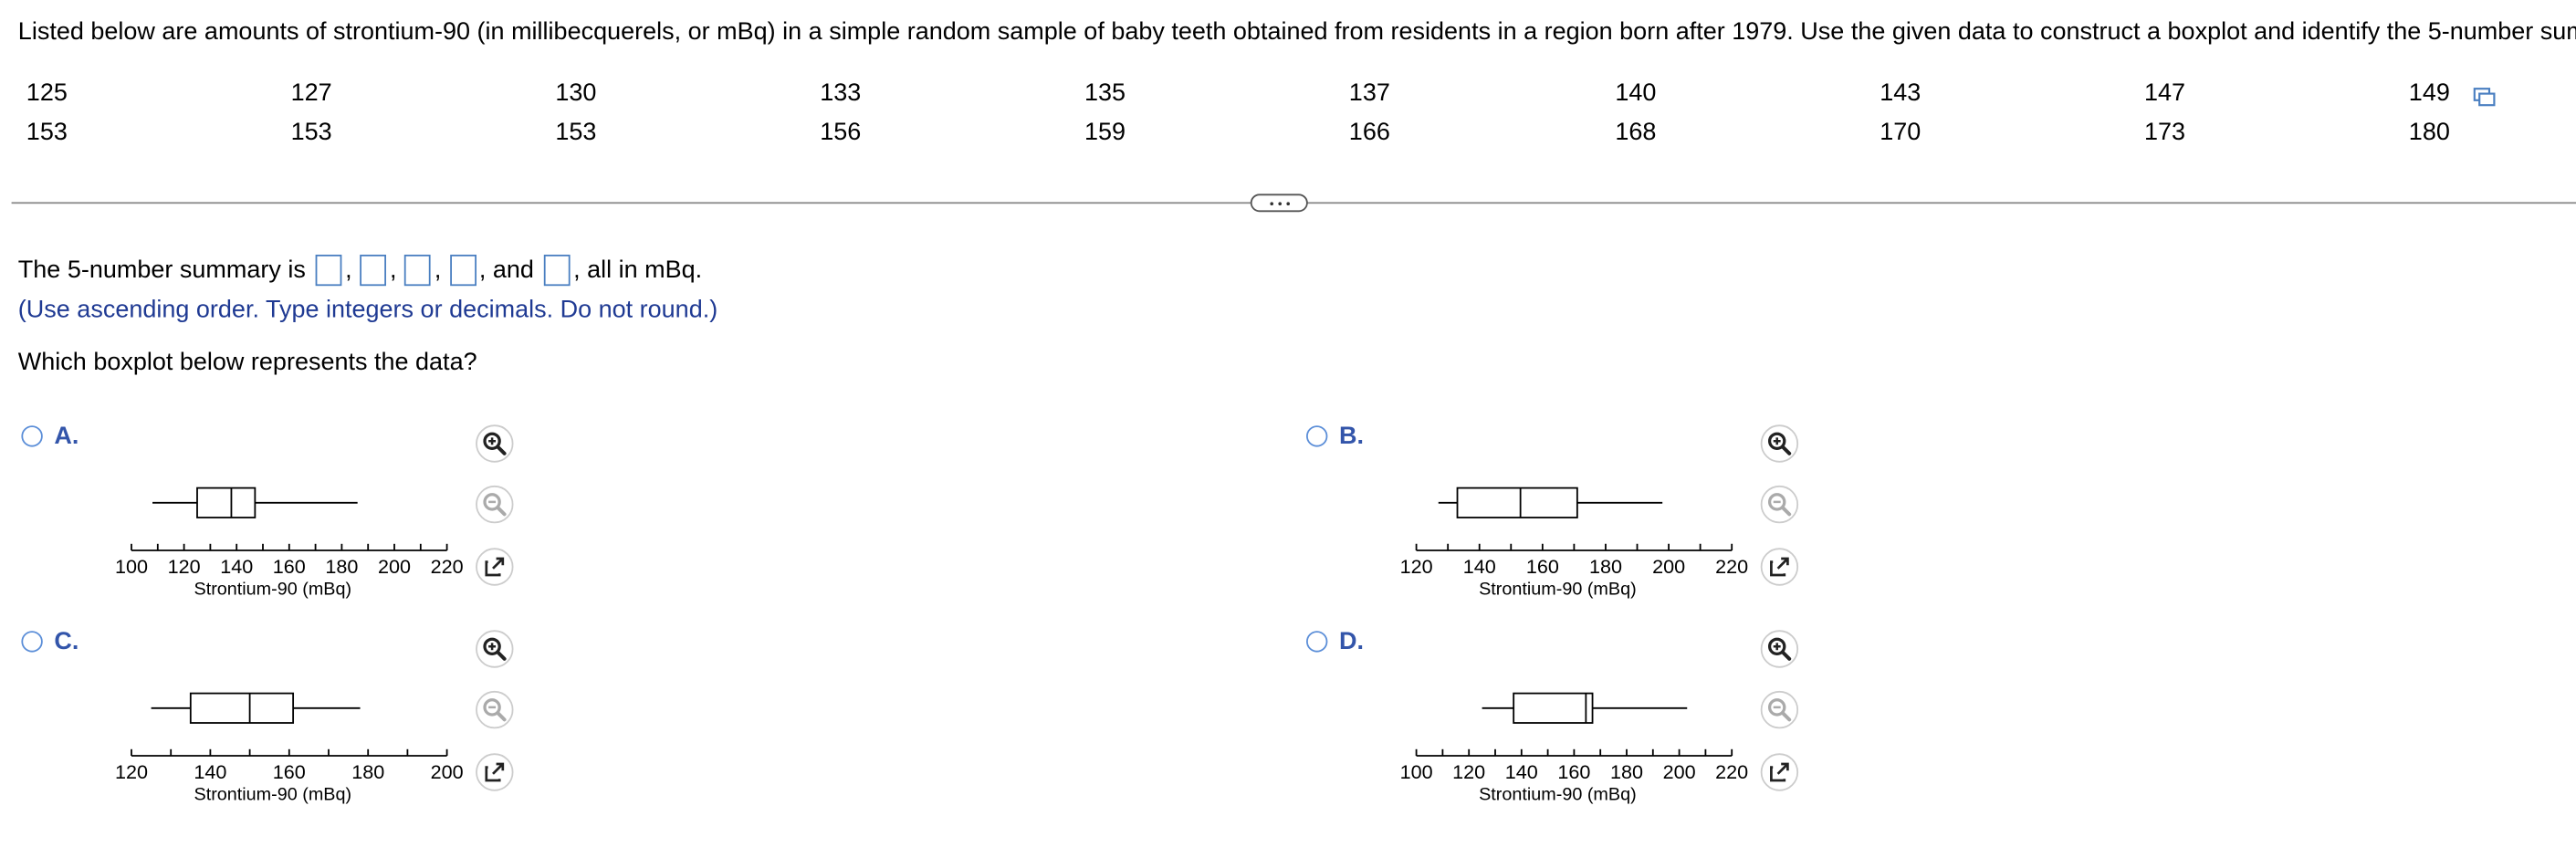  I want to click on boxplot-a: 100 120 140 160 180 200 220 Strontium-90 (mBq), so click(289, 543).